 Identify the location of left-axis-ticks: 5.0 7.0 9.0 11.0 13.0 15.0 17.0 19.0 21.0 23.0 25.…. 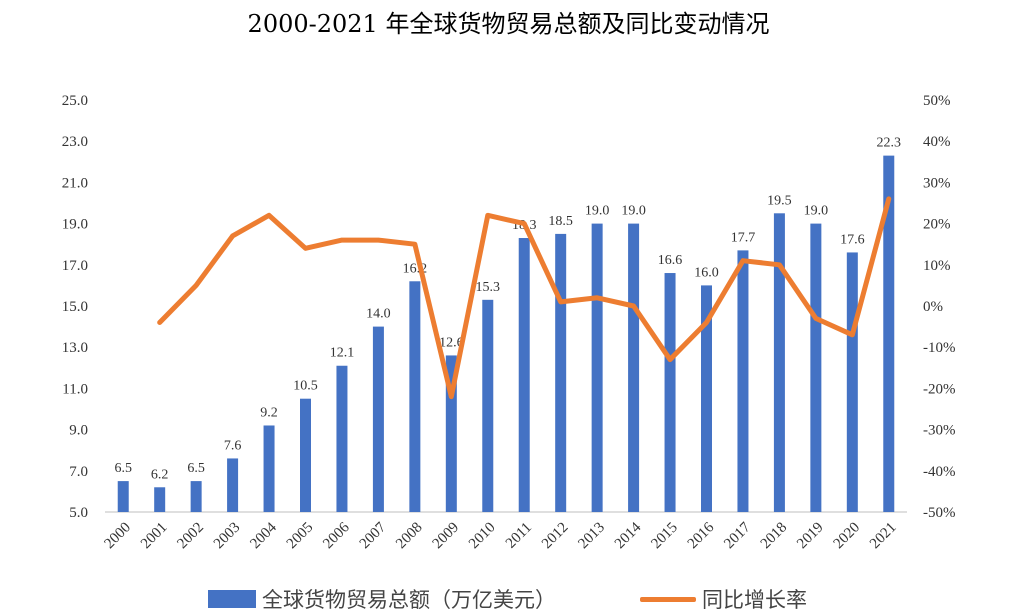
(75, 307).